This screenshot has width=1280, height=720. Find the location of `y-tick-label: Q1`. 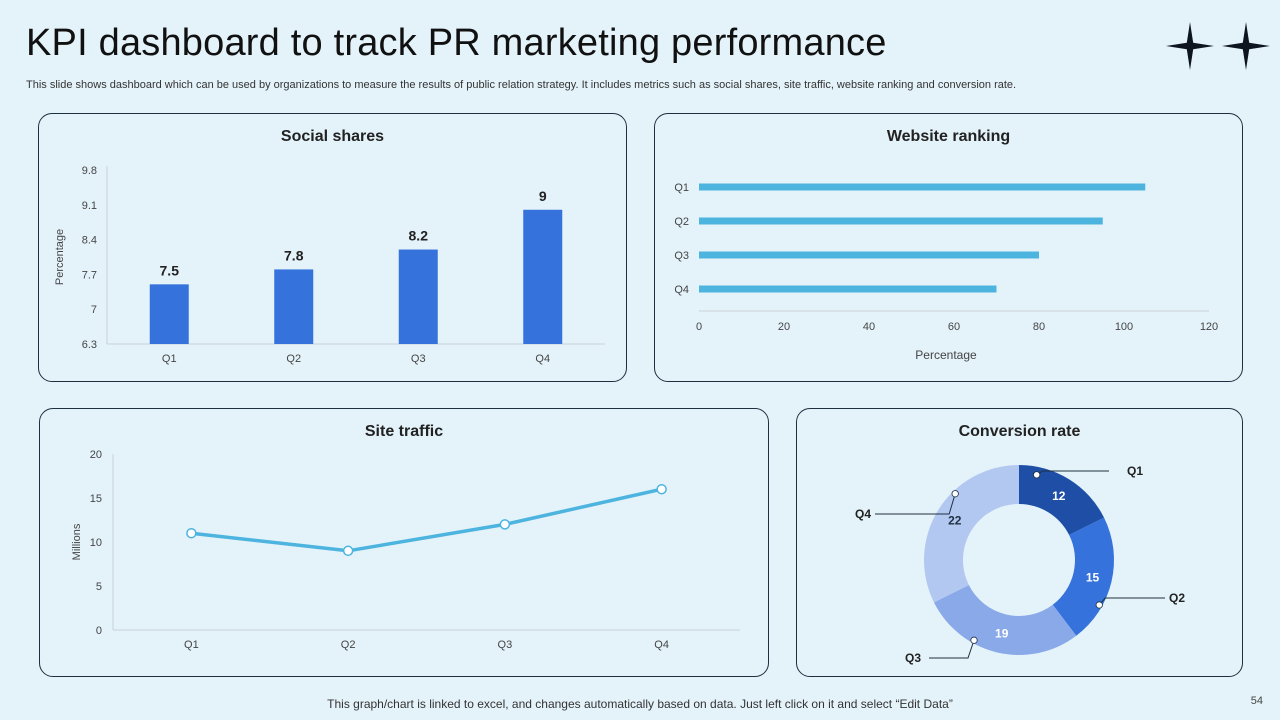

y-tick-label: Q1 is located at coordinates (681, 188).